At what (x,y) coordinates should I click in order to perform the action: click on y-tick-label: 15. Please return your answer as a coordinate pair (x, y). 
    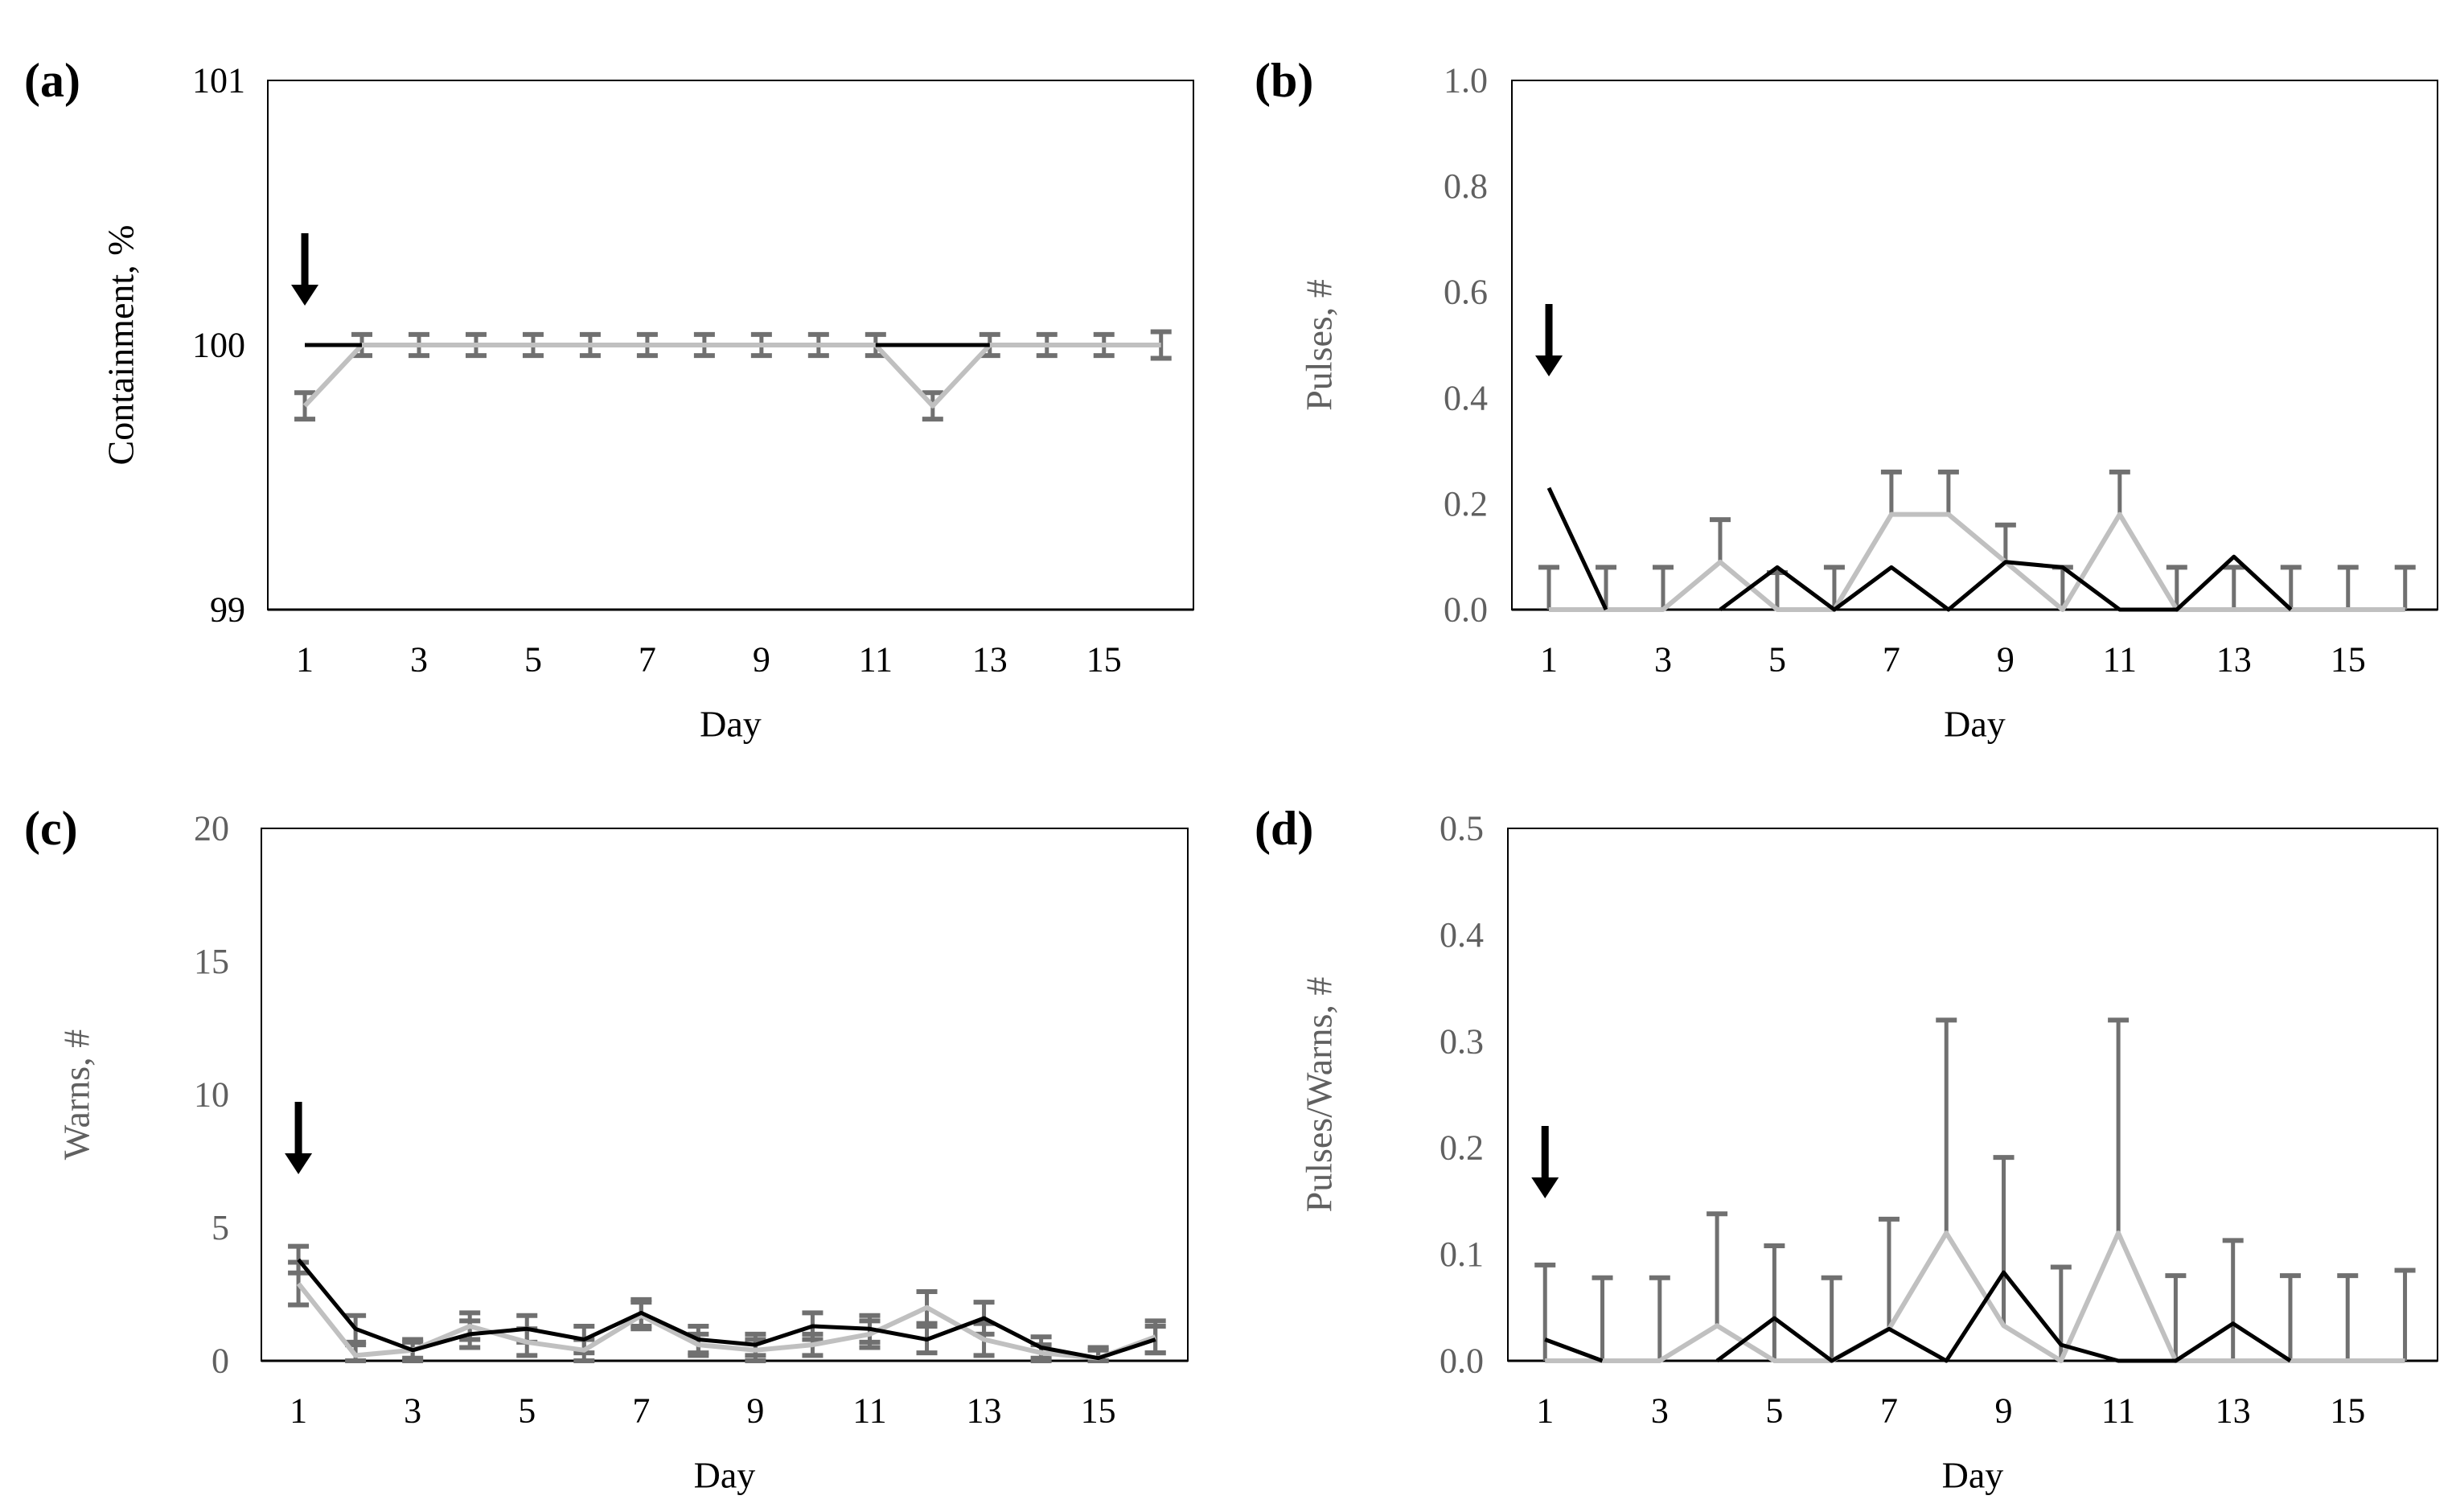
    Looking at the image, I should click on (211, 962).